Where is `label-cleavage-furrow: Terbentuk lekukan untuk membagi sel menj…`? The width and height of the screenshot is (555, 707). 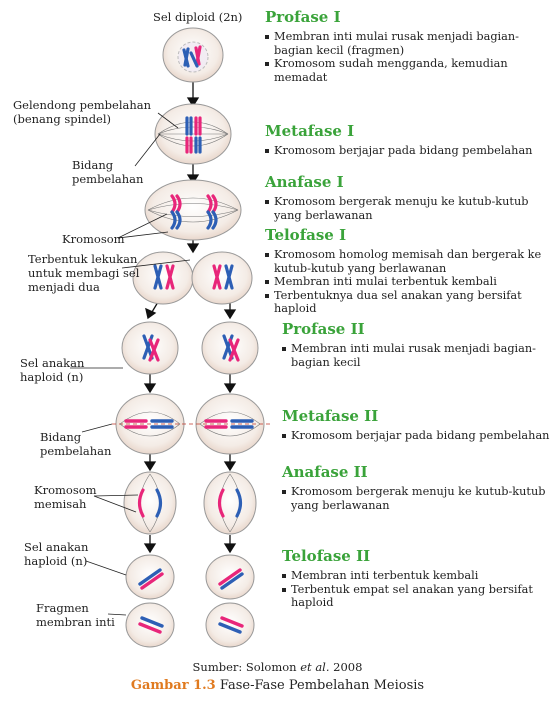 label-cleavage-furrow: Terbentuk lekukan untuk membagi sel menj… is located at coordinates (84, 273).